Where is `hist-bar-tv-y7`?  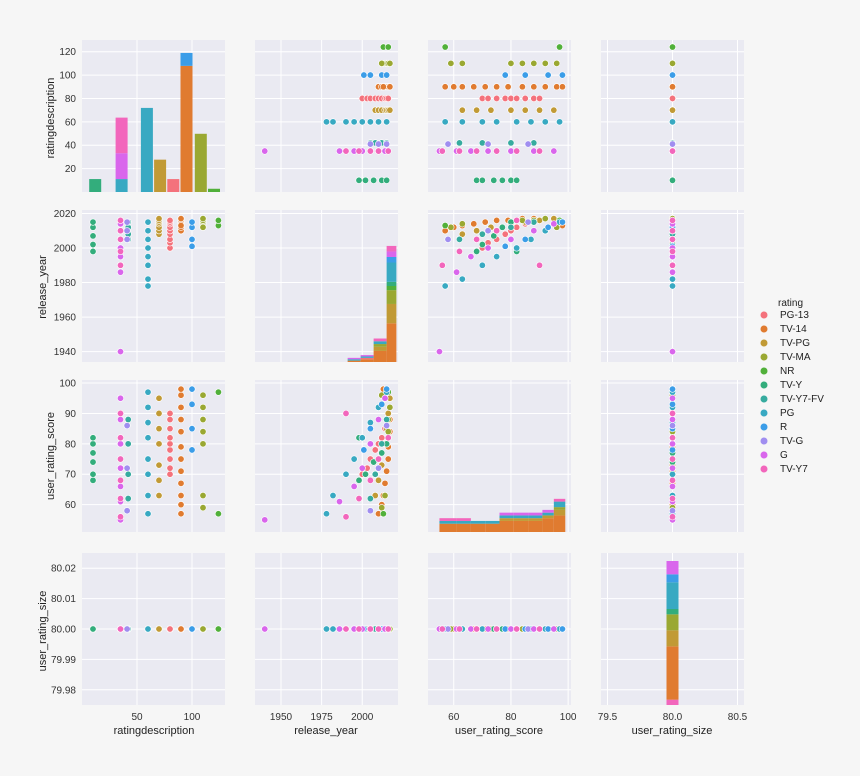 hist-bar-tv-y7 is located at coordinates (559, 500).